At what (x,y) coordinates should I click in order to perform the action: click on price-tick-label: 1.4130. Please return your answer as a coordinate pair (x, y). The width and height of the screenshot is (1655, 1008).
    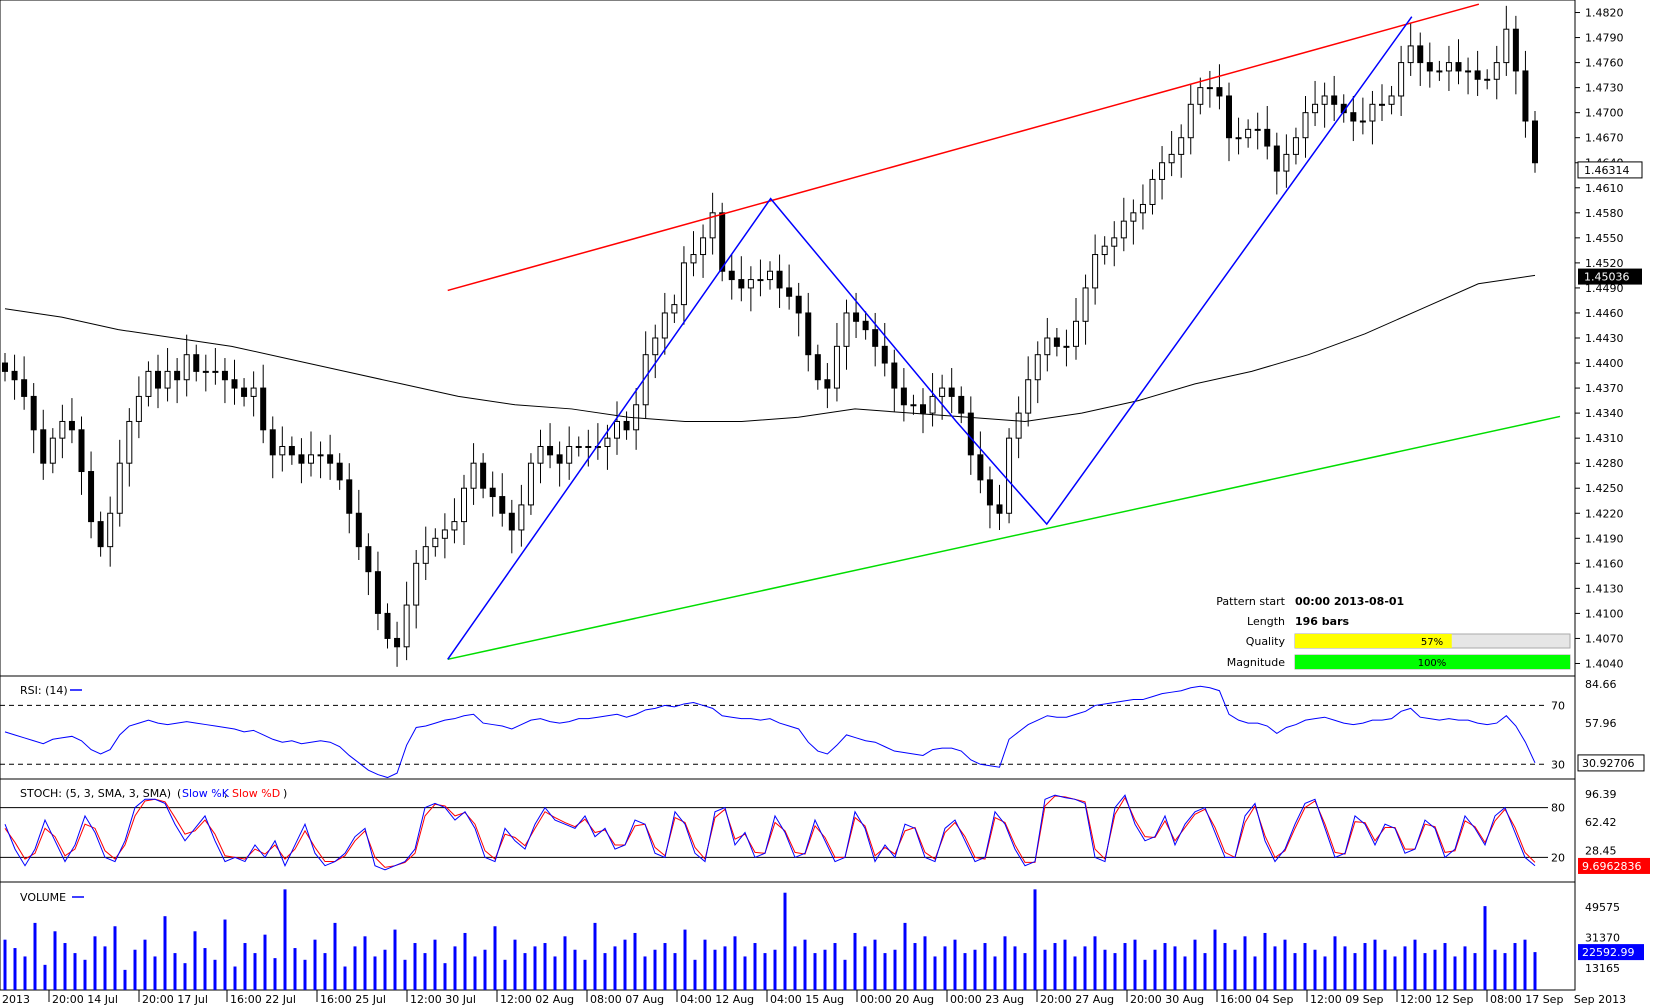
    Looking at the image, I should click on (1604, 588).